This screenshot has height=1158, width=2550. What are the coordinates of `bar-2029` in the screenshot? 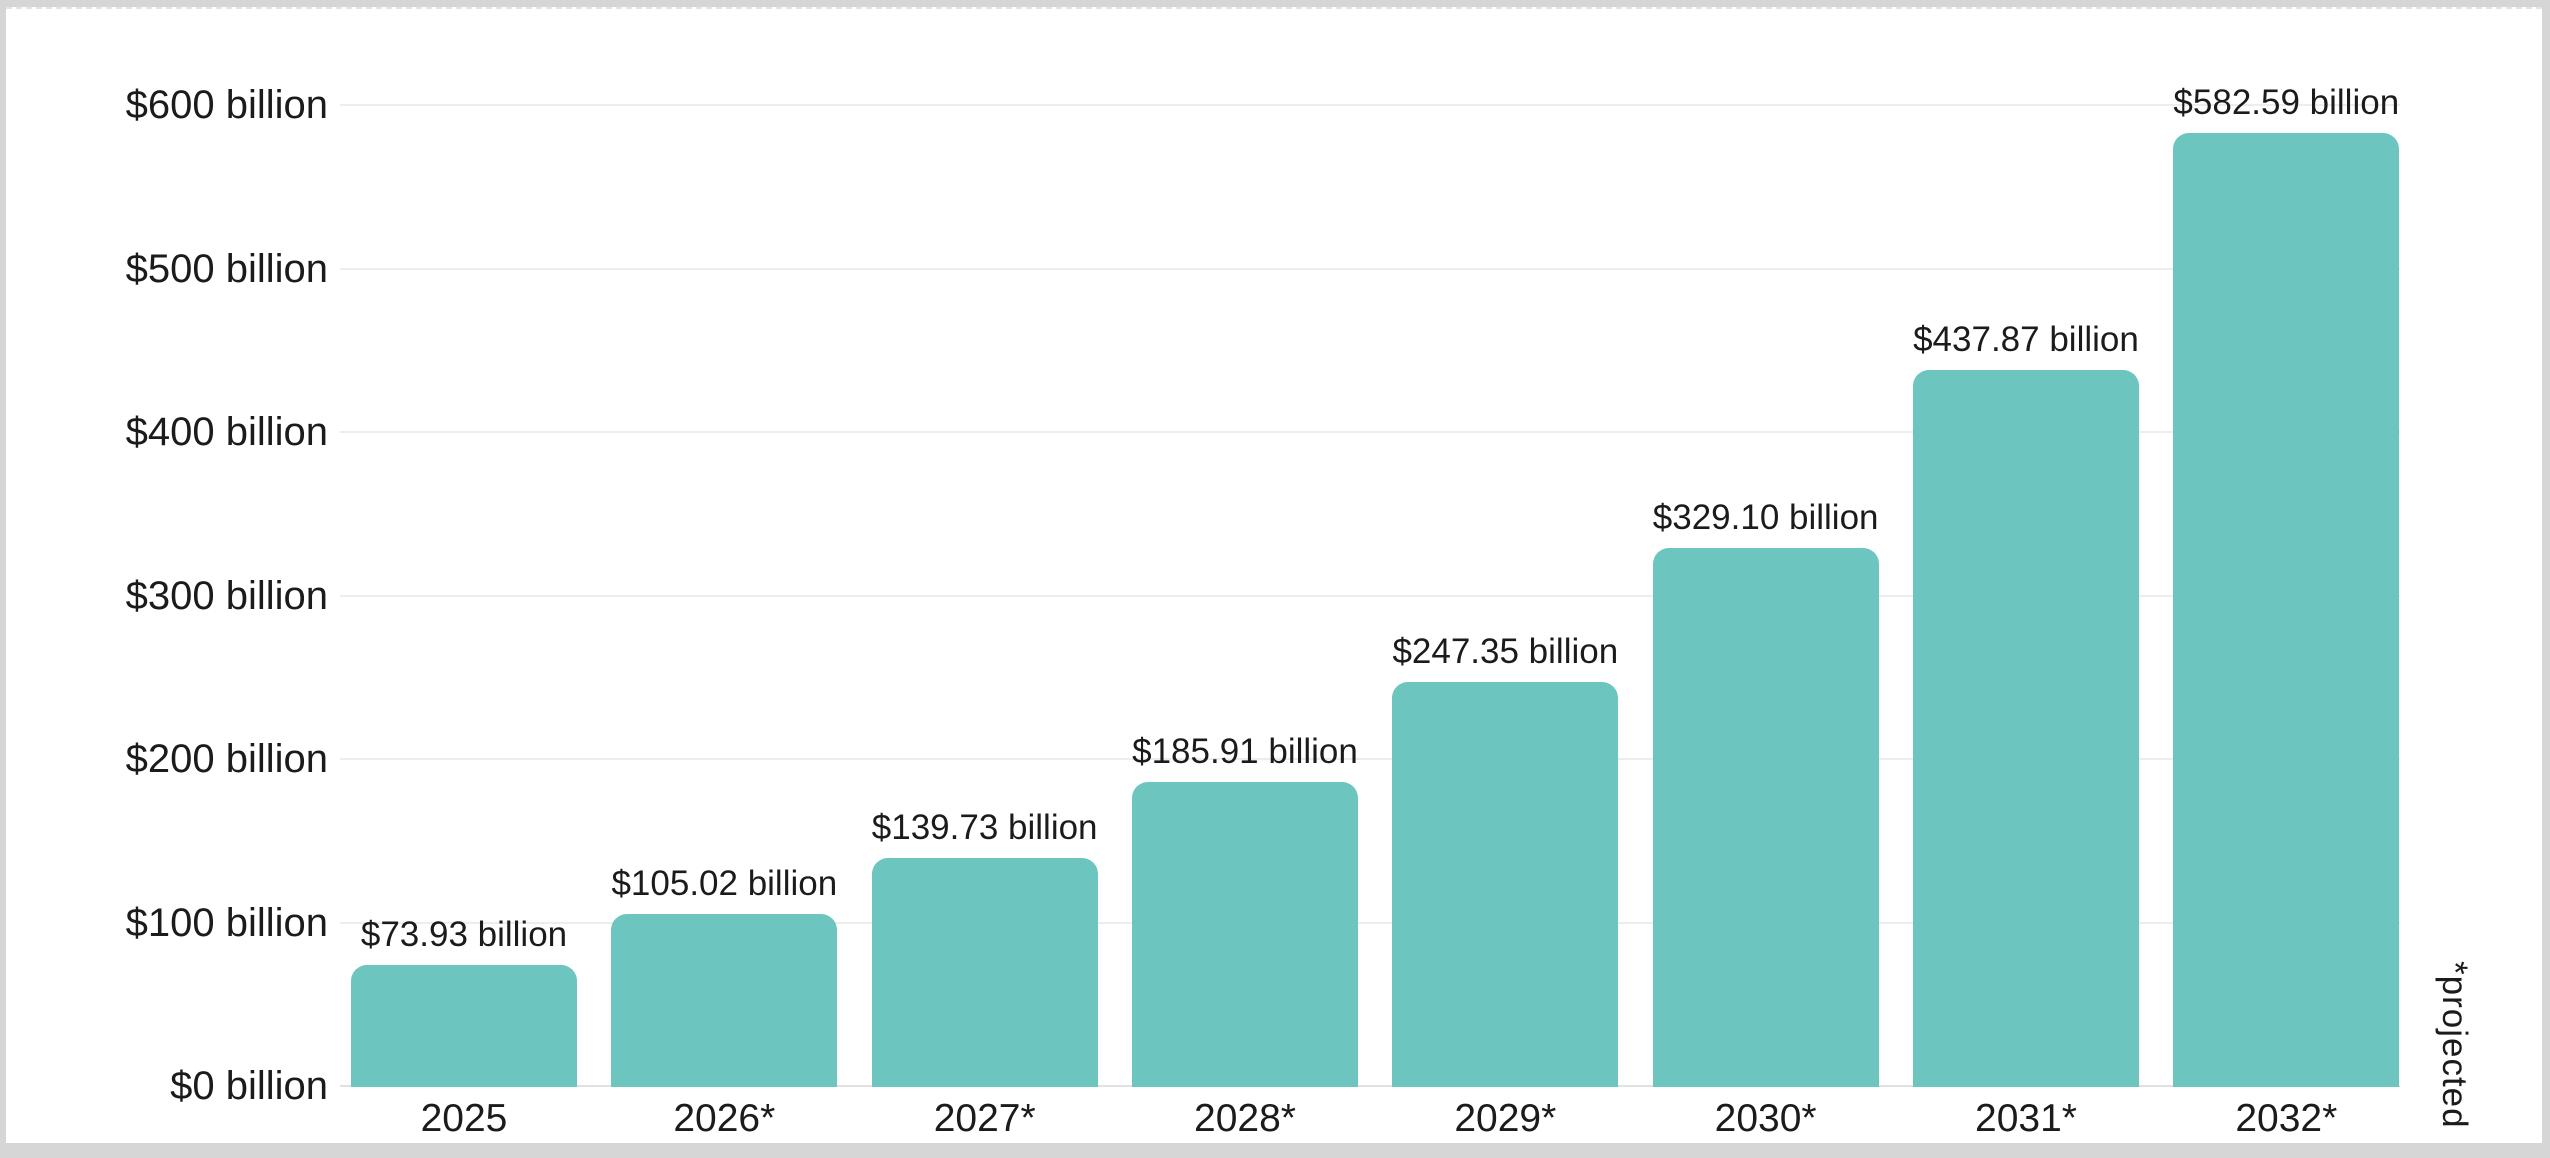 It's located at (1505, 884).